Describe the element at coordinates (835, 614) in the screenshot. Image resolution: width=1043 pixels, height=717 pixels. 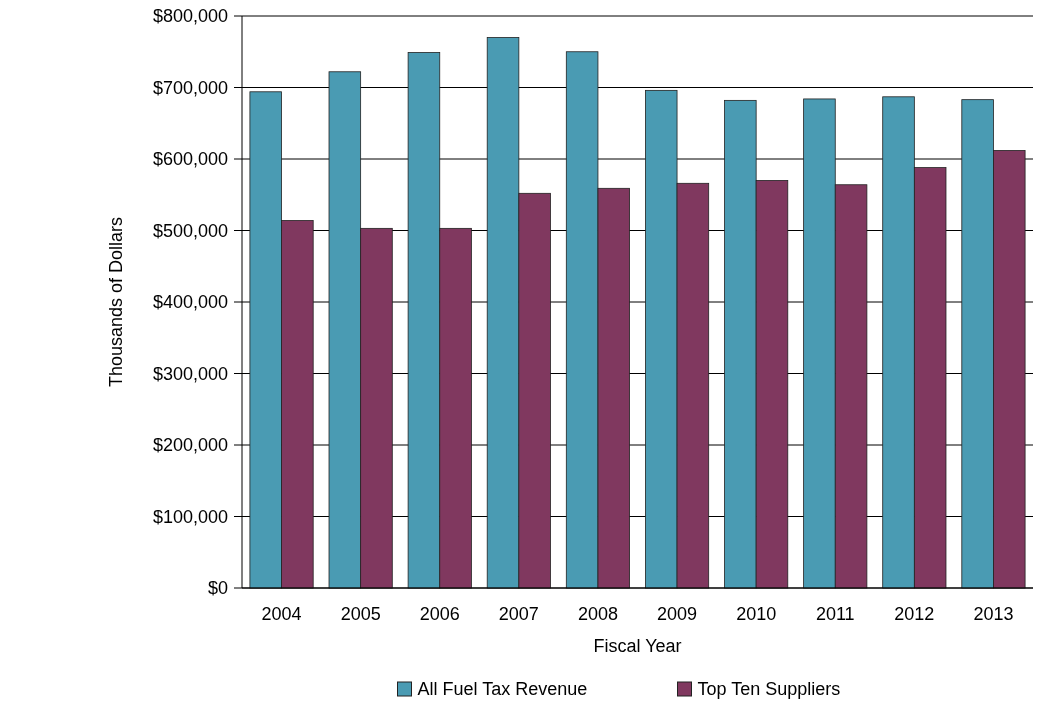
I see `x-tick-label: 2011` at that location.